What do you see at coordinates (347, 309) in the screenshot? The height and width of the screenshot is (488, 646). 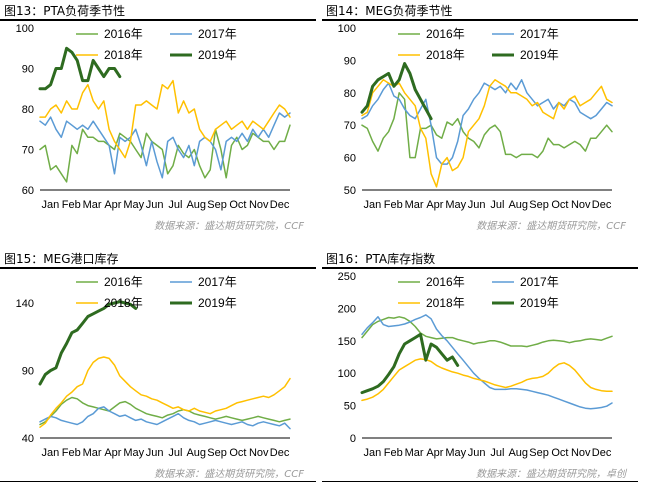 I see `y-tick-label: 200` at bounding box center [347, 309].